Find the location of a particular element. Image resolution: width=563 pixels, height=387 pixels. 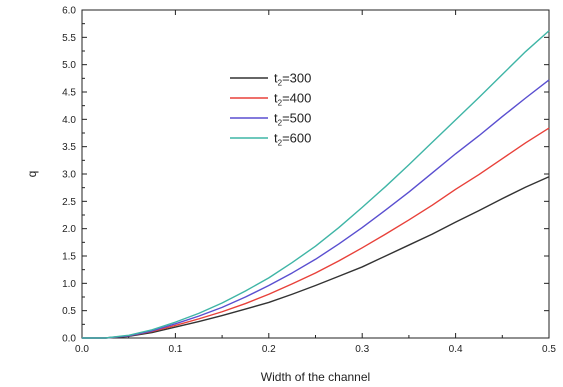

y-tick-label: 2.0 is located at coordinates (69, 229).